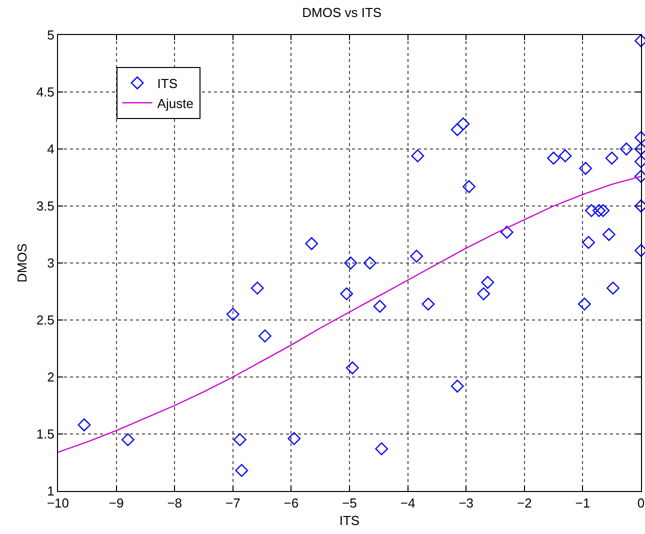 This screenshot has width=645, height=534. Describe the element at coordinates (50, 377) in the screenshot. I see `y-tick-label: 2` at that location.